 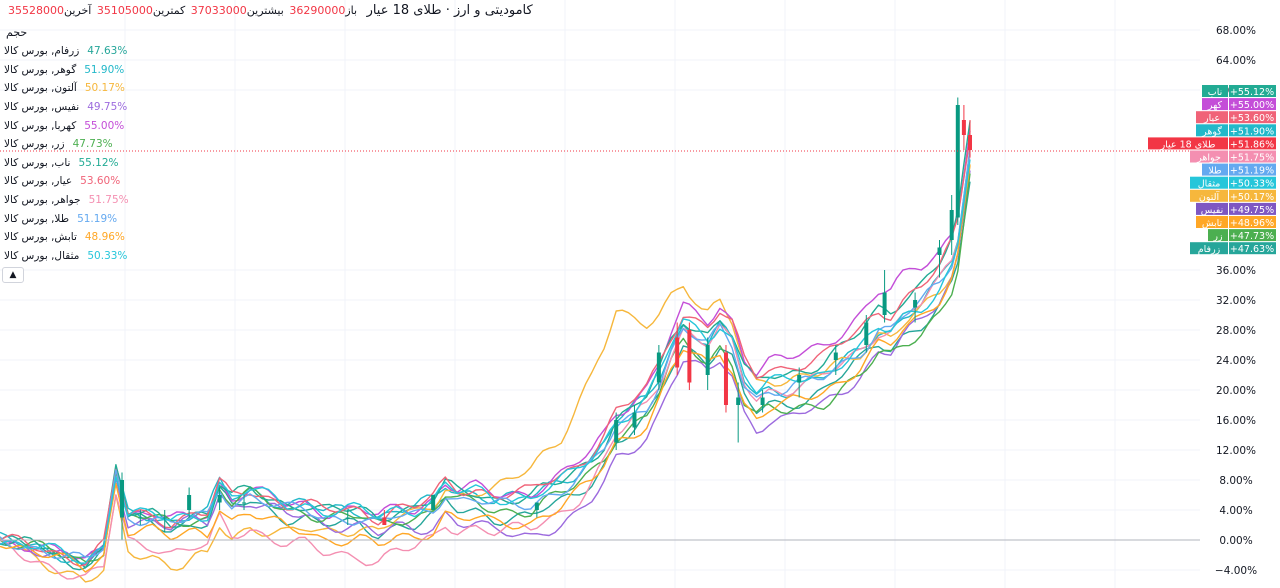 I want to click on legend-item: عیار, بورس کالا 53.60%, so click(x=66, y=181).